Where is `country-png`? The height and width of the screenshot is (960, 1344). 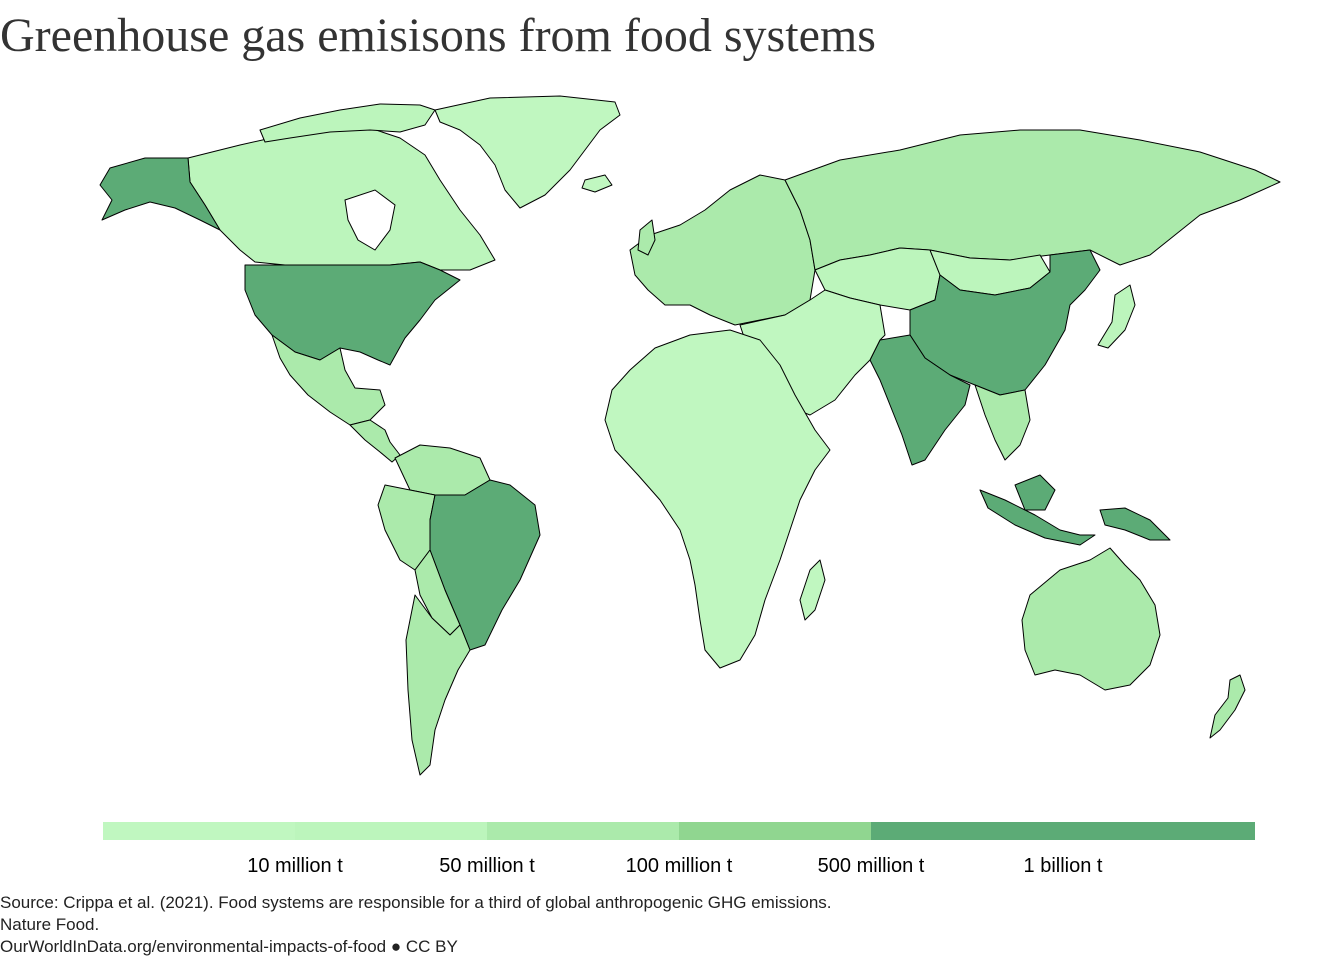 country-png is located at coordinates (1135, 524).